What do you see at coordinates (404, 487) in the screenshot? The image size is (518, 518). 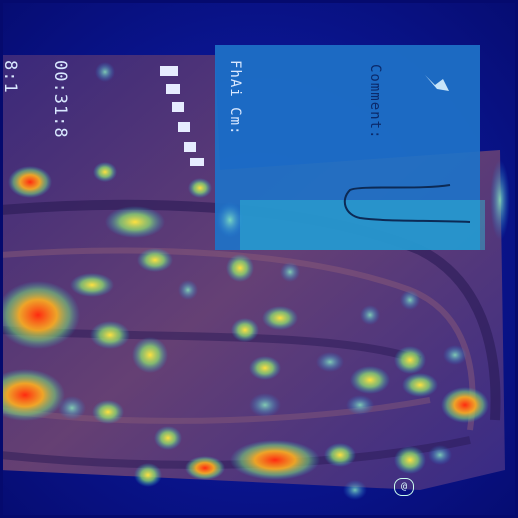 I see `marker-icon: @` at bounding box center [404, 487].